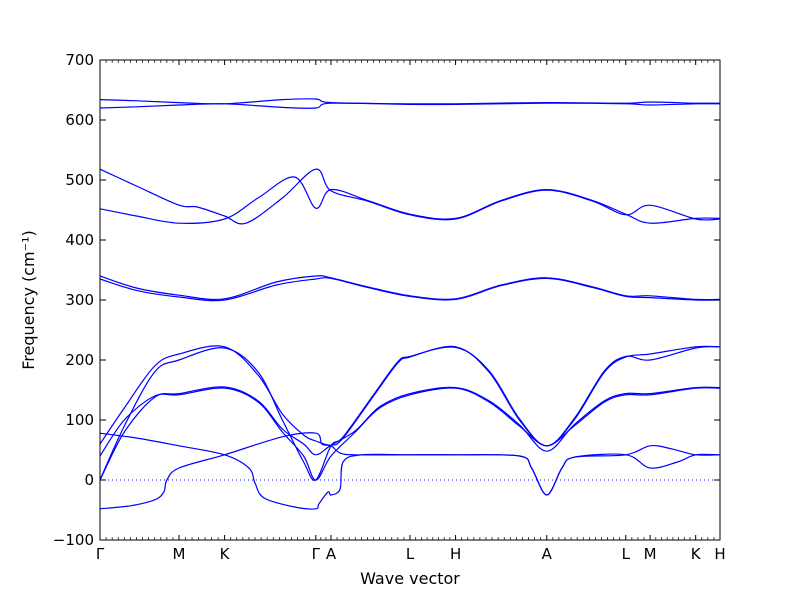 Image resolution: width=800 pixels, height=600 pixels. Describe the element at coordinates (79, 420) in the screenshot. I see `y-tick-label: 100` at that location.